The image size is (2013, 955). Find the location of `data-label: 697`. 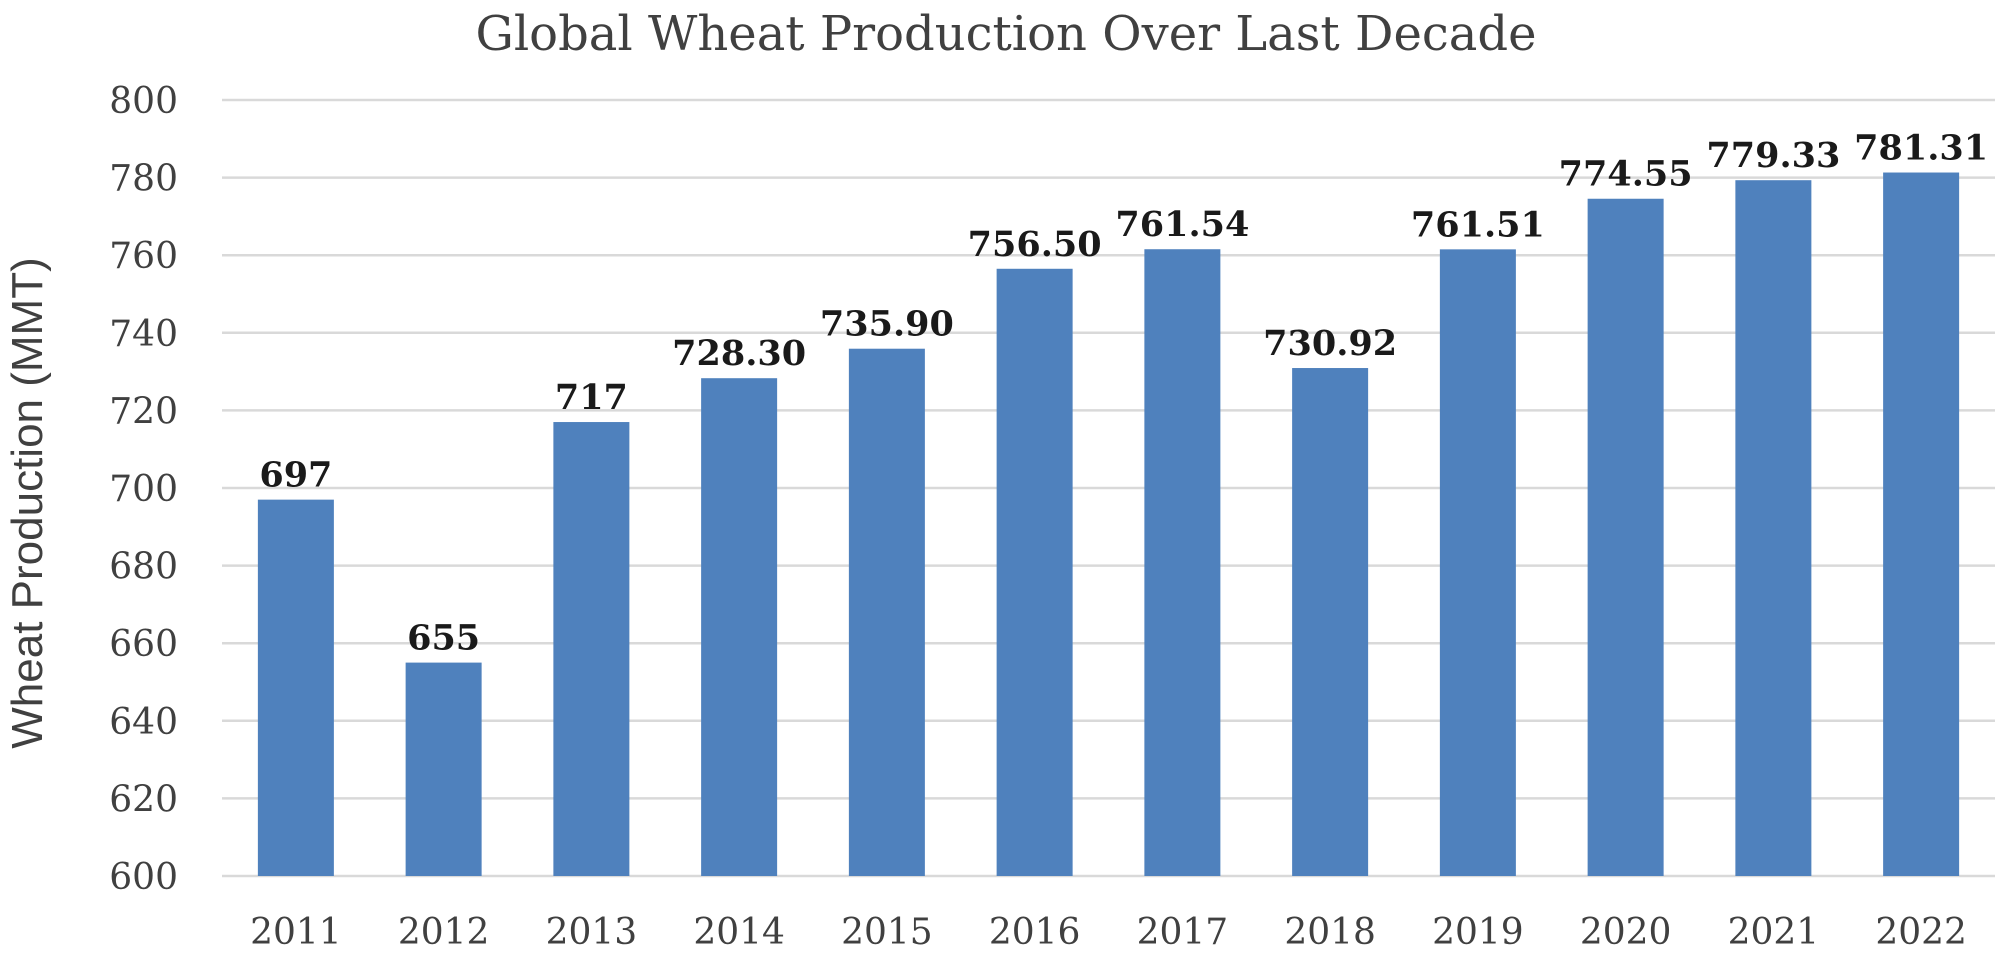

data-label: 697 is located at coordinates (295, 475).